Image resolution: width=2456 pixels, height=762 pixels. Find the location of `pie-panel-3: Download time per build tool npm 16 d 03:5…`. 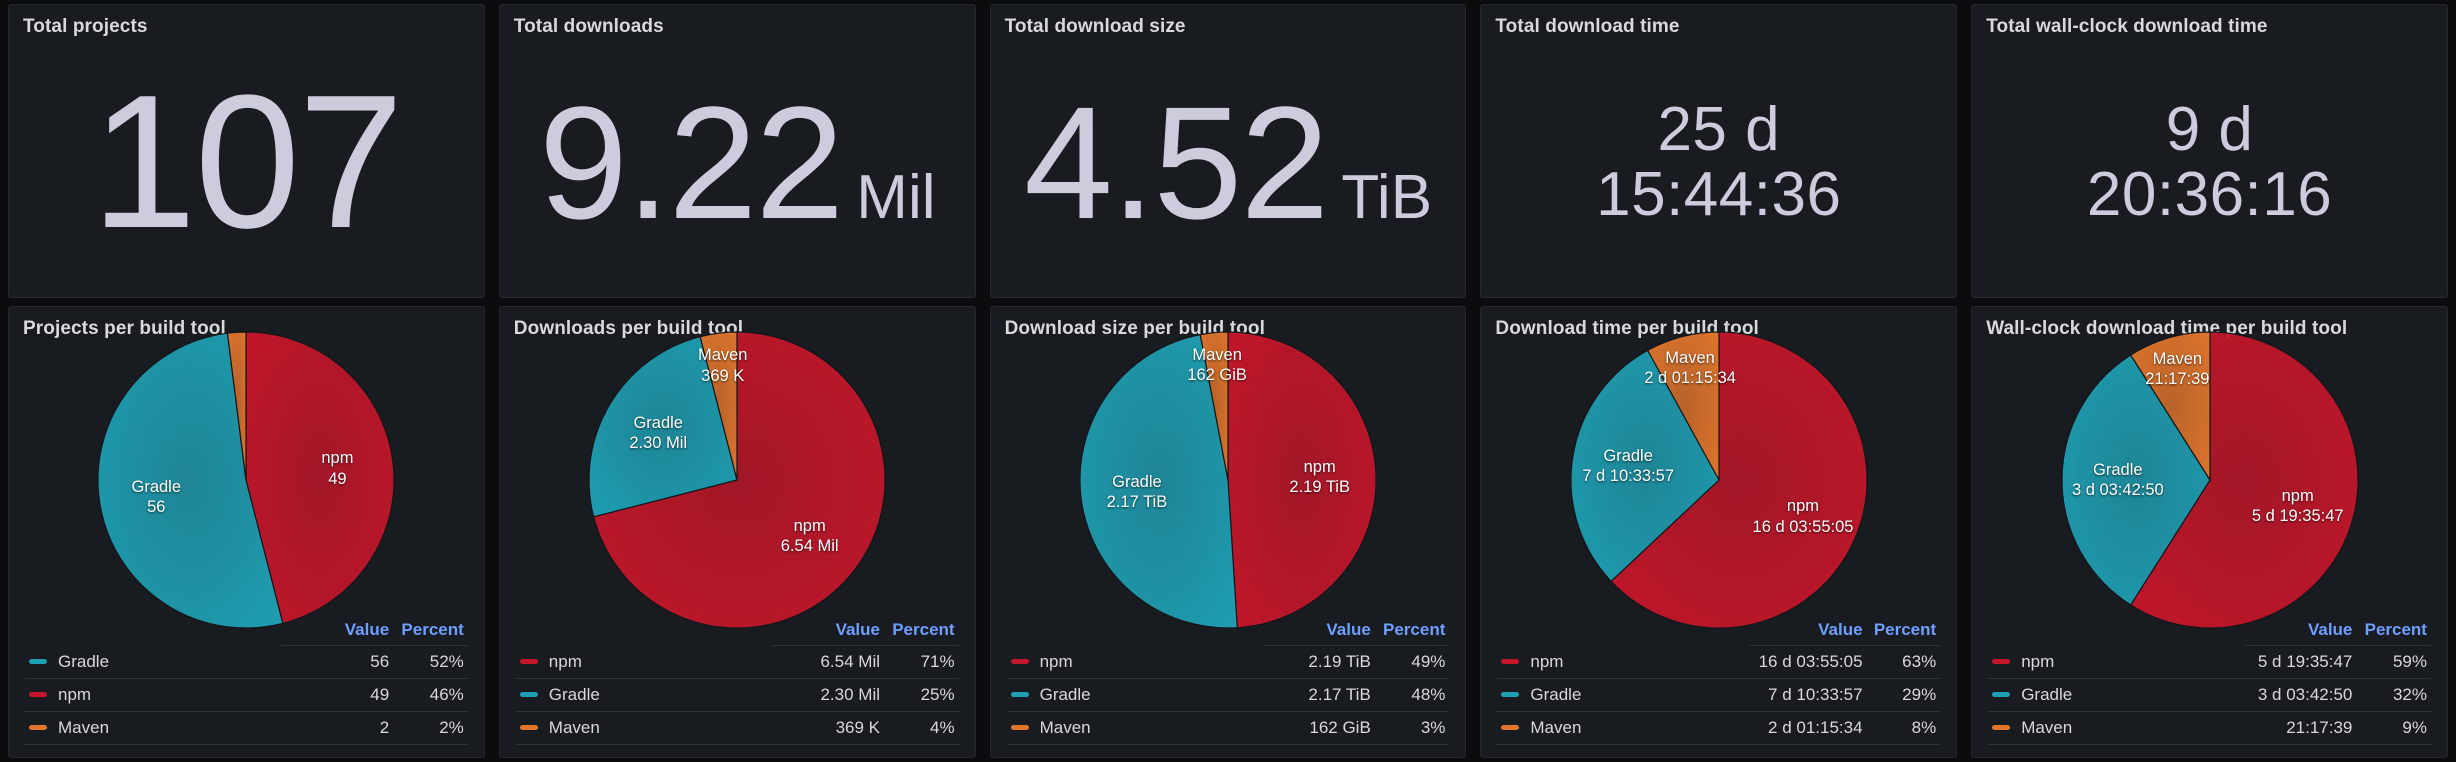

pie-panel-3: Download time per build tool npm 16 d 03:5… is located at coordinates (1719, 532).